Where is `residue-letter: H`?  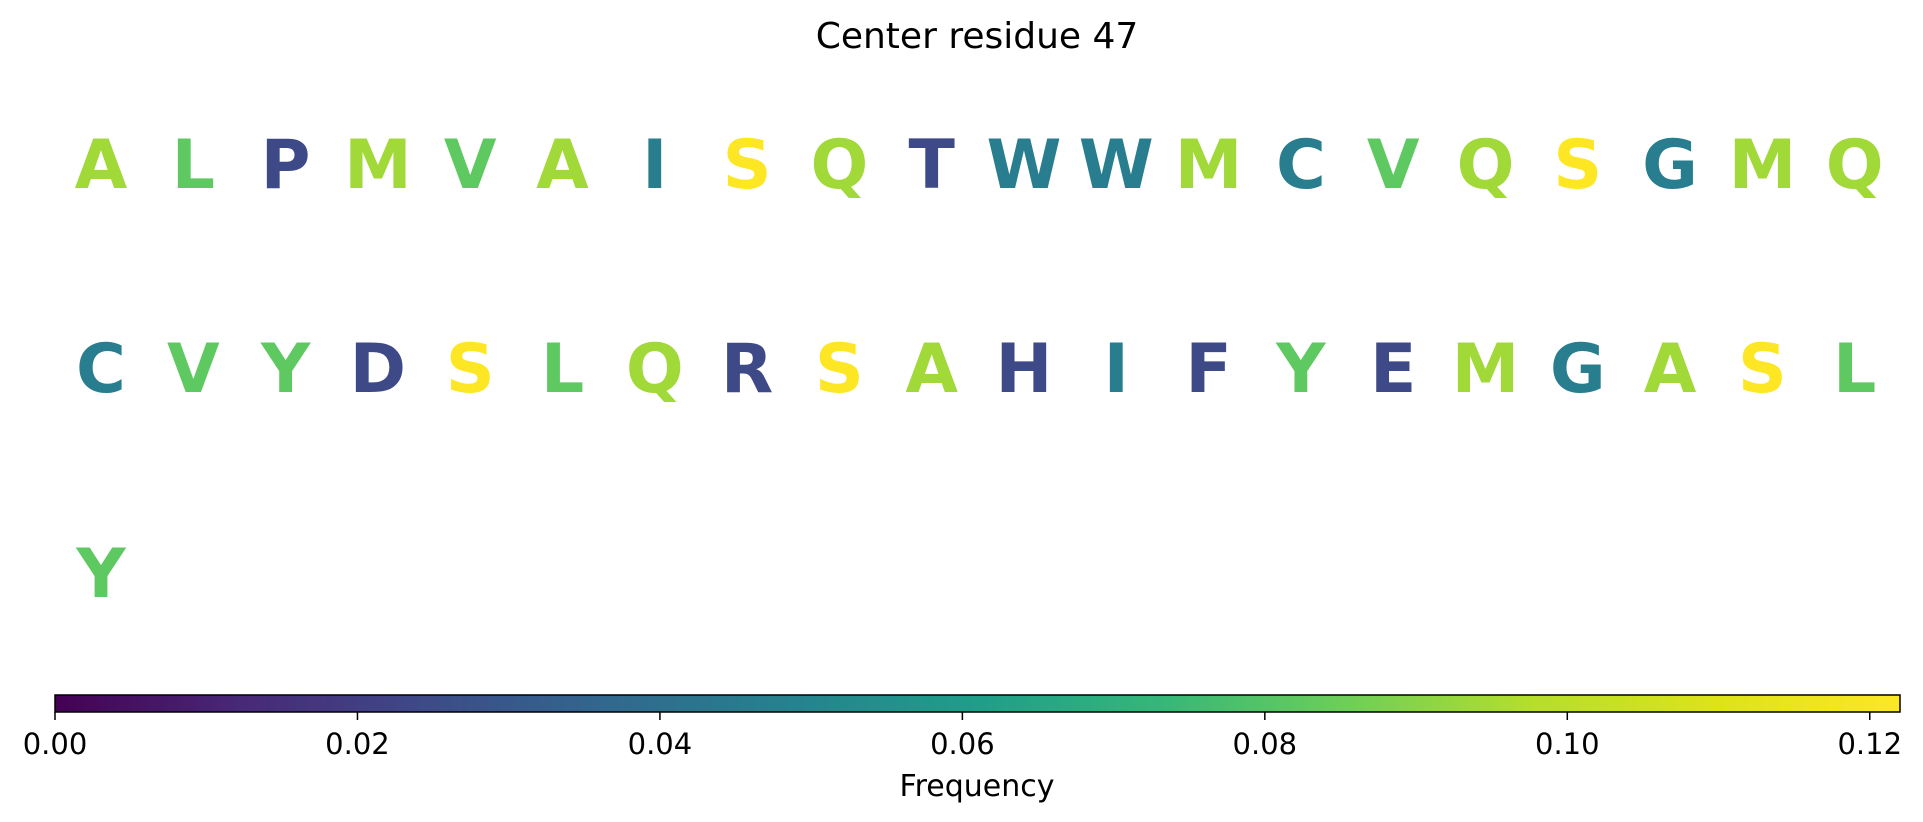
residue-letter: H is located at coordinates (1024, 369).